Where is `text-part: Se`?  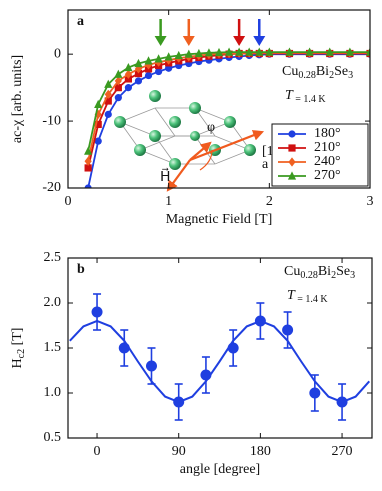 text-part: Se is located at coordinates (343, 271).